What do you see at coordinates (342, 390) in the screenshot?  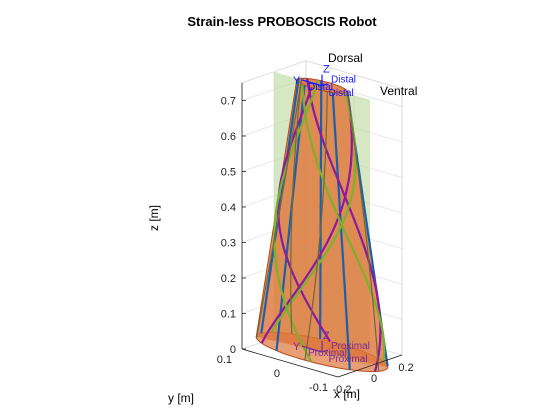 I see `x-tick-label: -0.2` at bounding box center [342, 390].